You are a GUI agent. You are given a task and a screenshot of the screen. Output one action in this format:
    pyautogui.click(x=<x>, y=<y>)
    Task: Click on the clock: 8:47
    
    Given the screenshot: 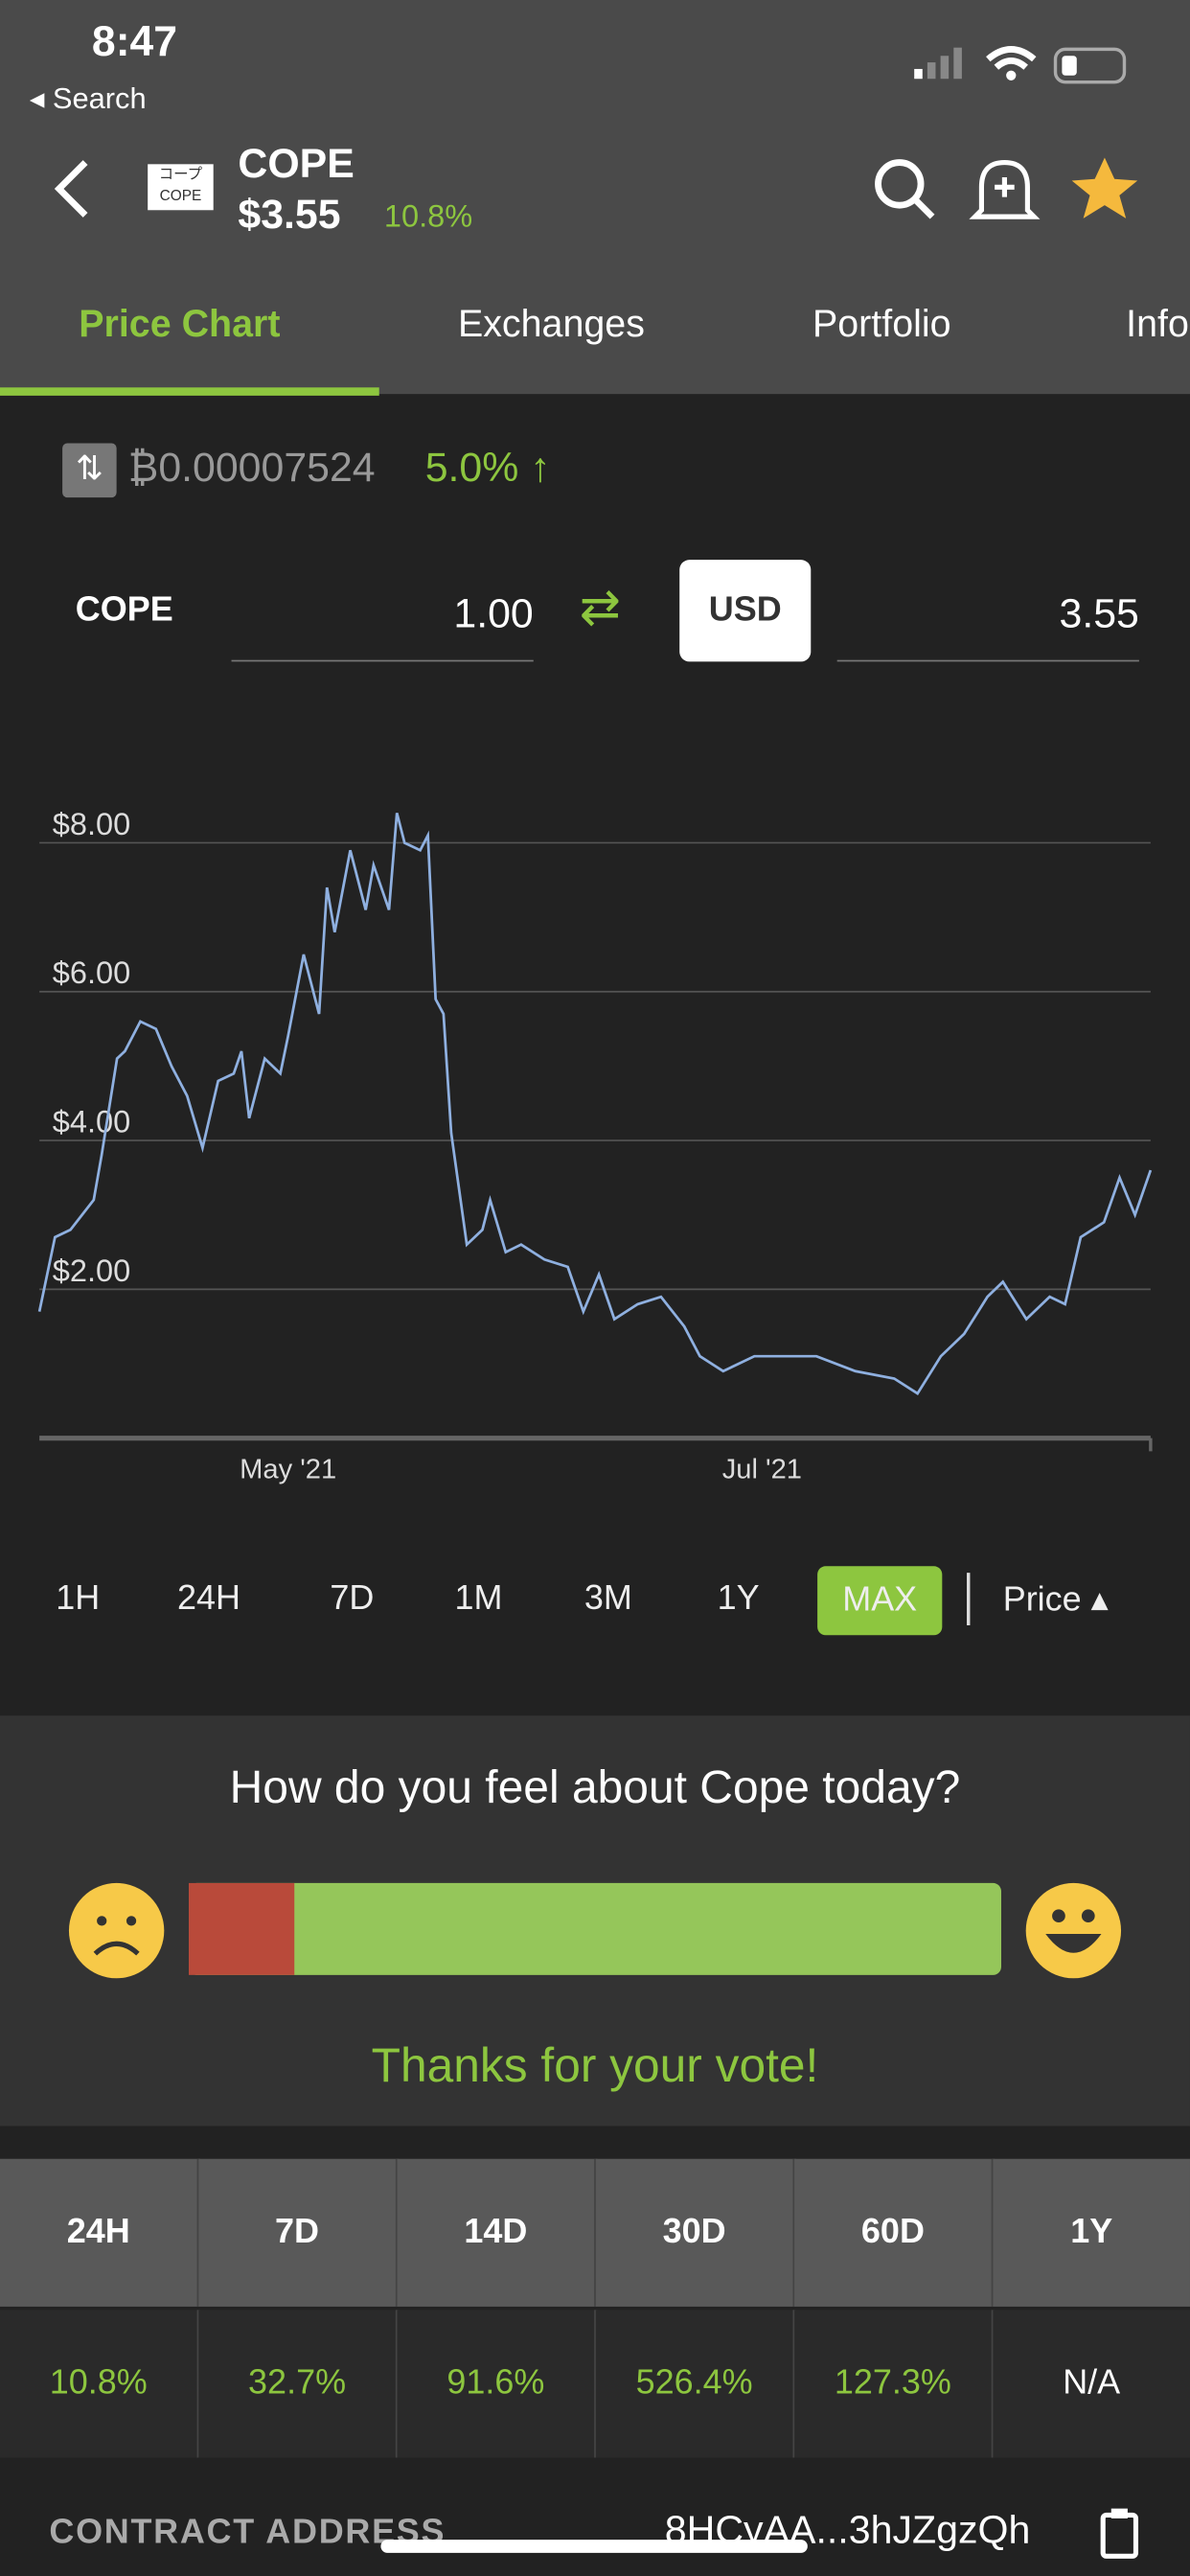 What is the action you would take?
    pyautogui.click(x=135, y=41)
    